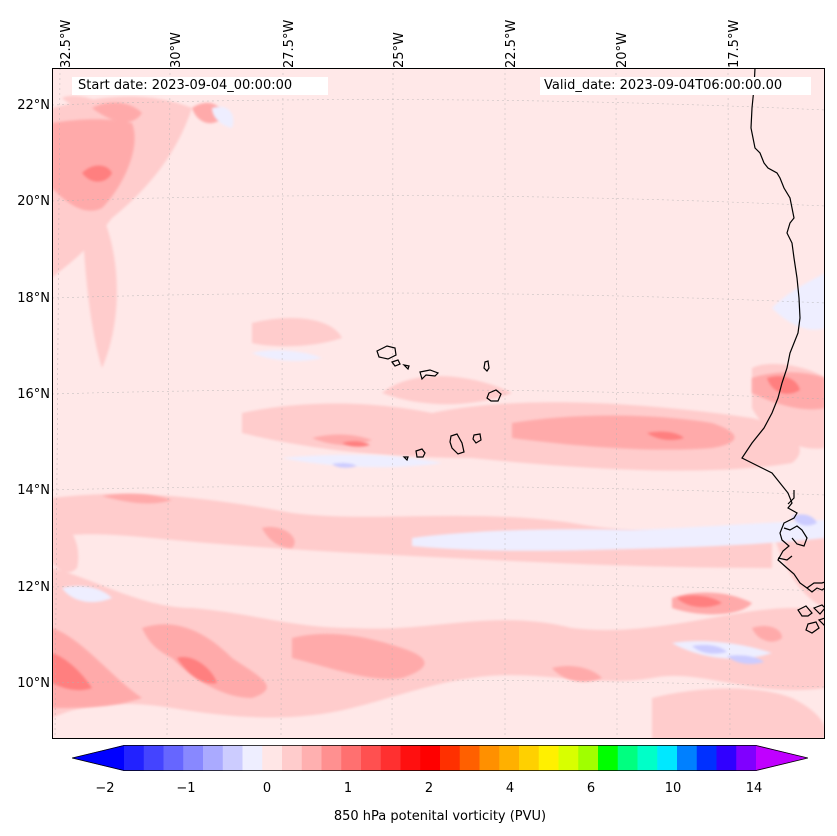 This screenshot has height=836, width=837. Describe the element at coordinates (348, 788) in the screenshot. I see `colorbar-tick: 1` at that location.